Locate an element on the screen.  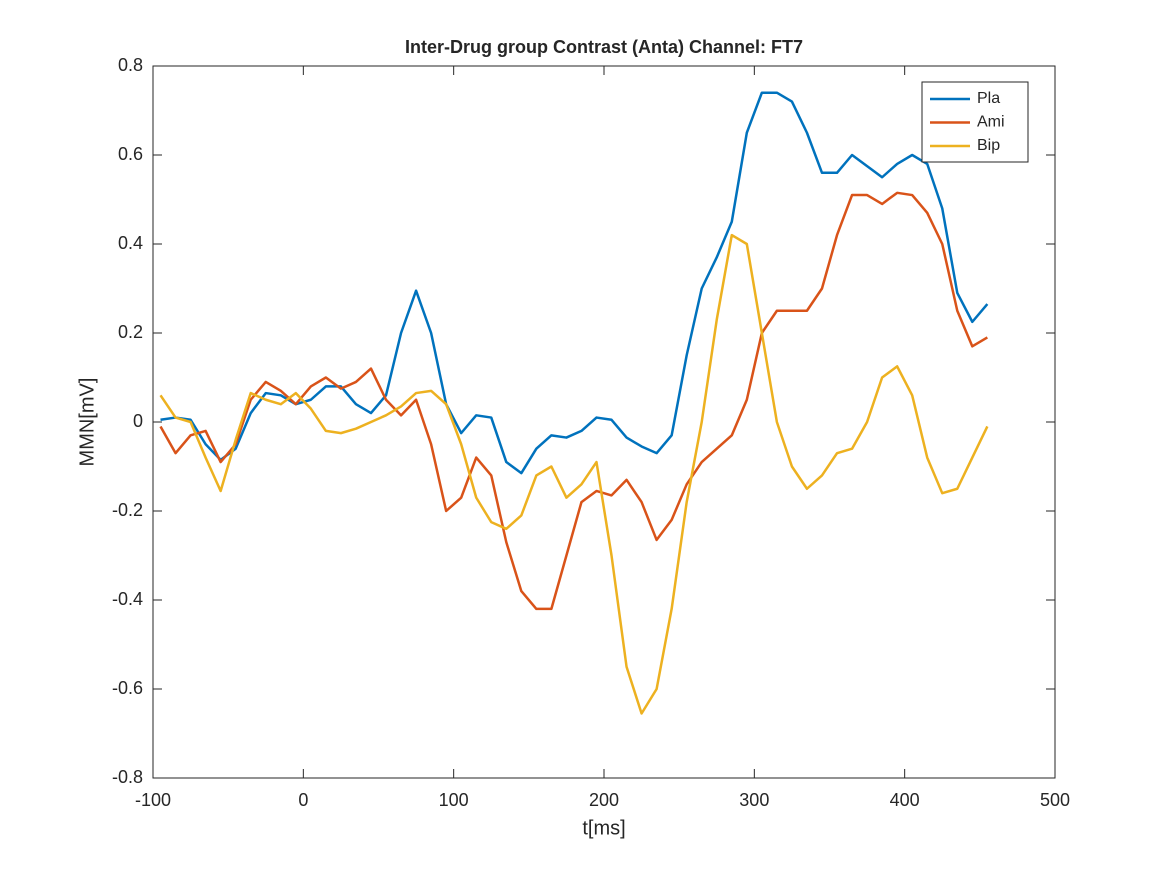
x-tick-label: 0 is located at coordinates (303, 800).